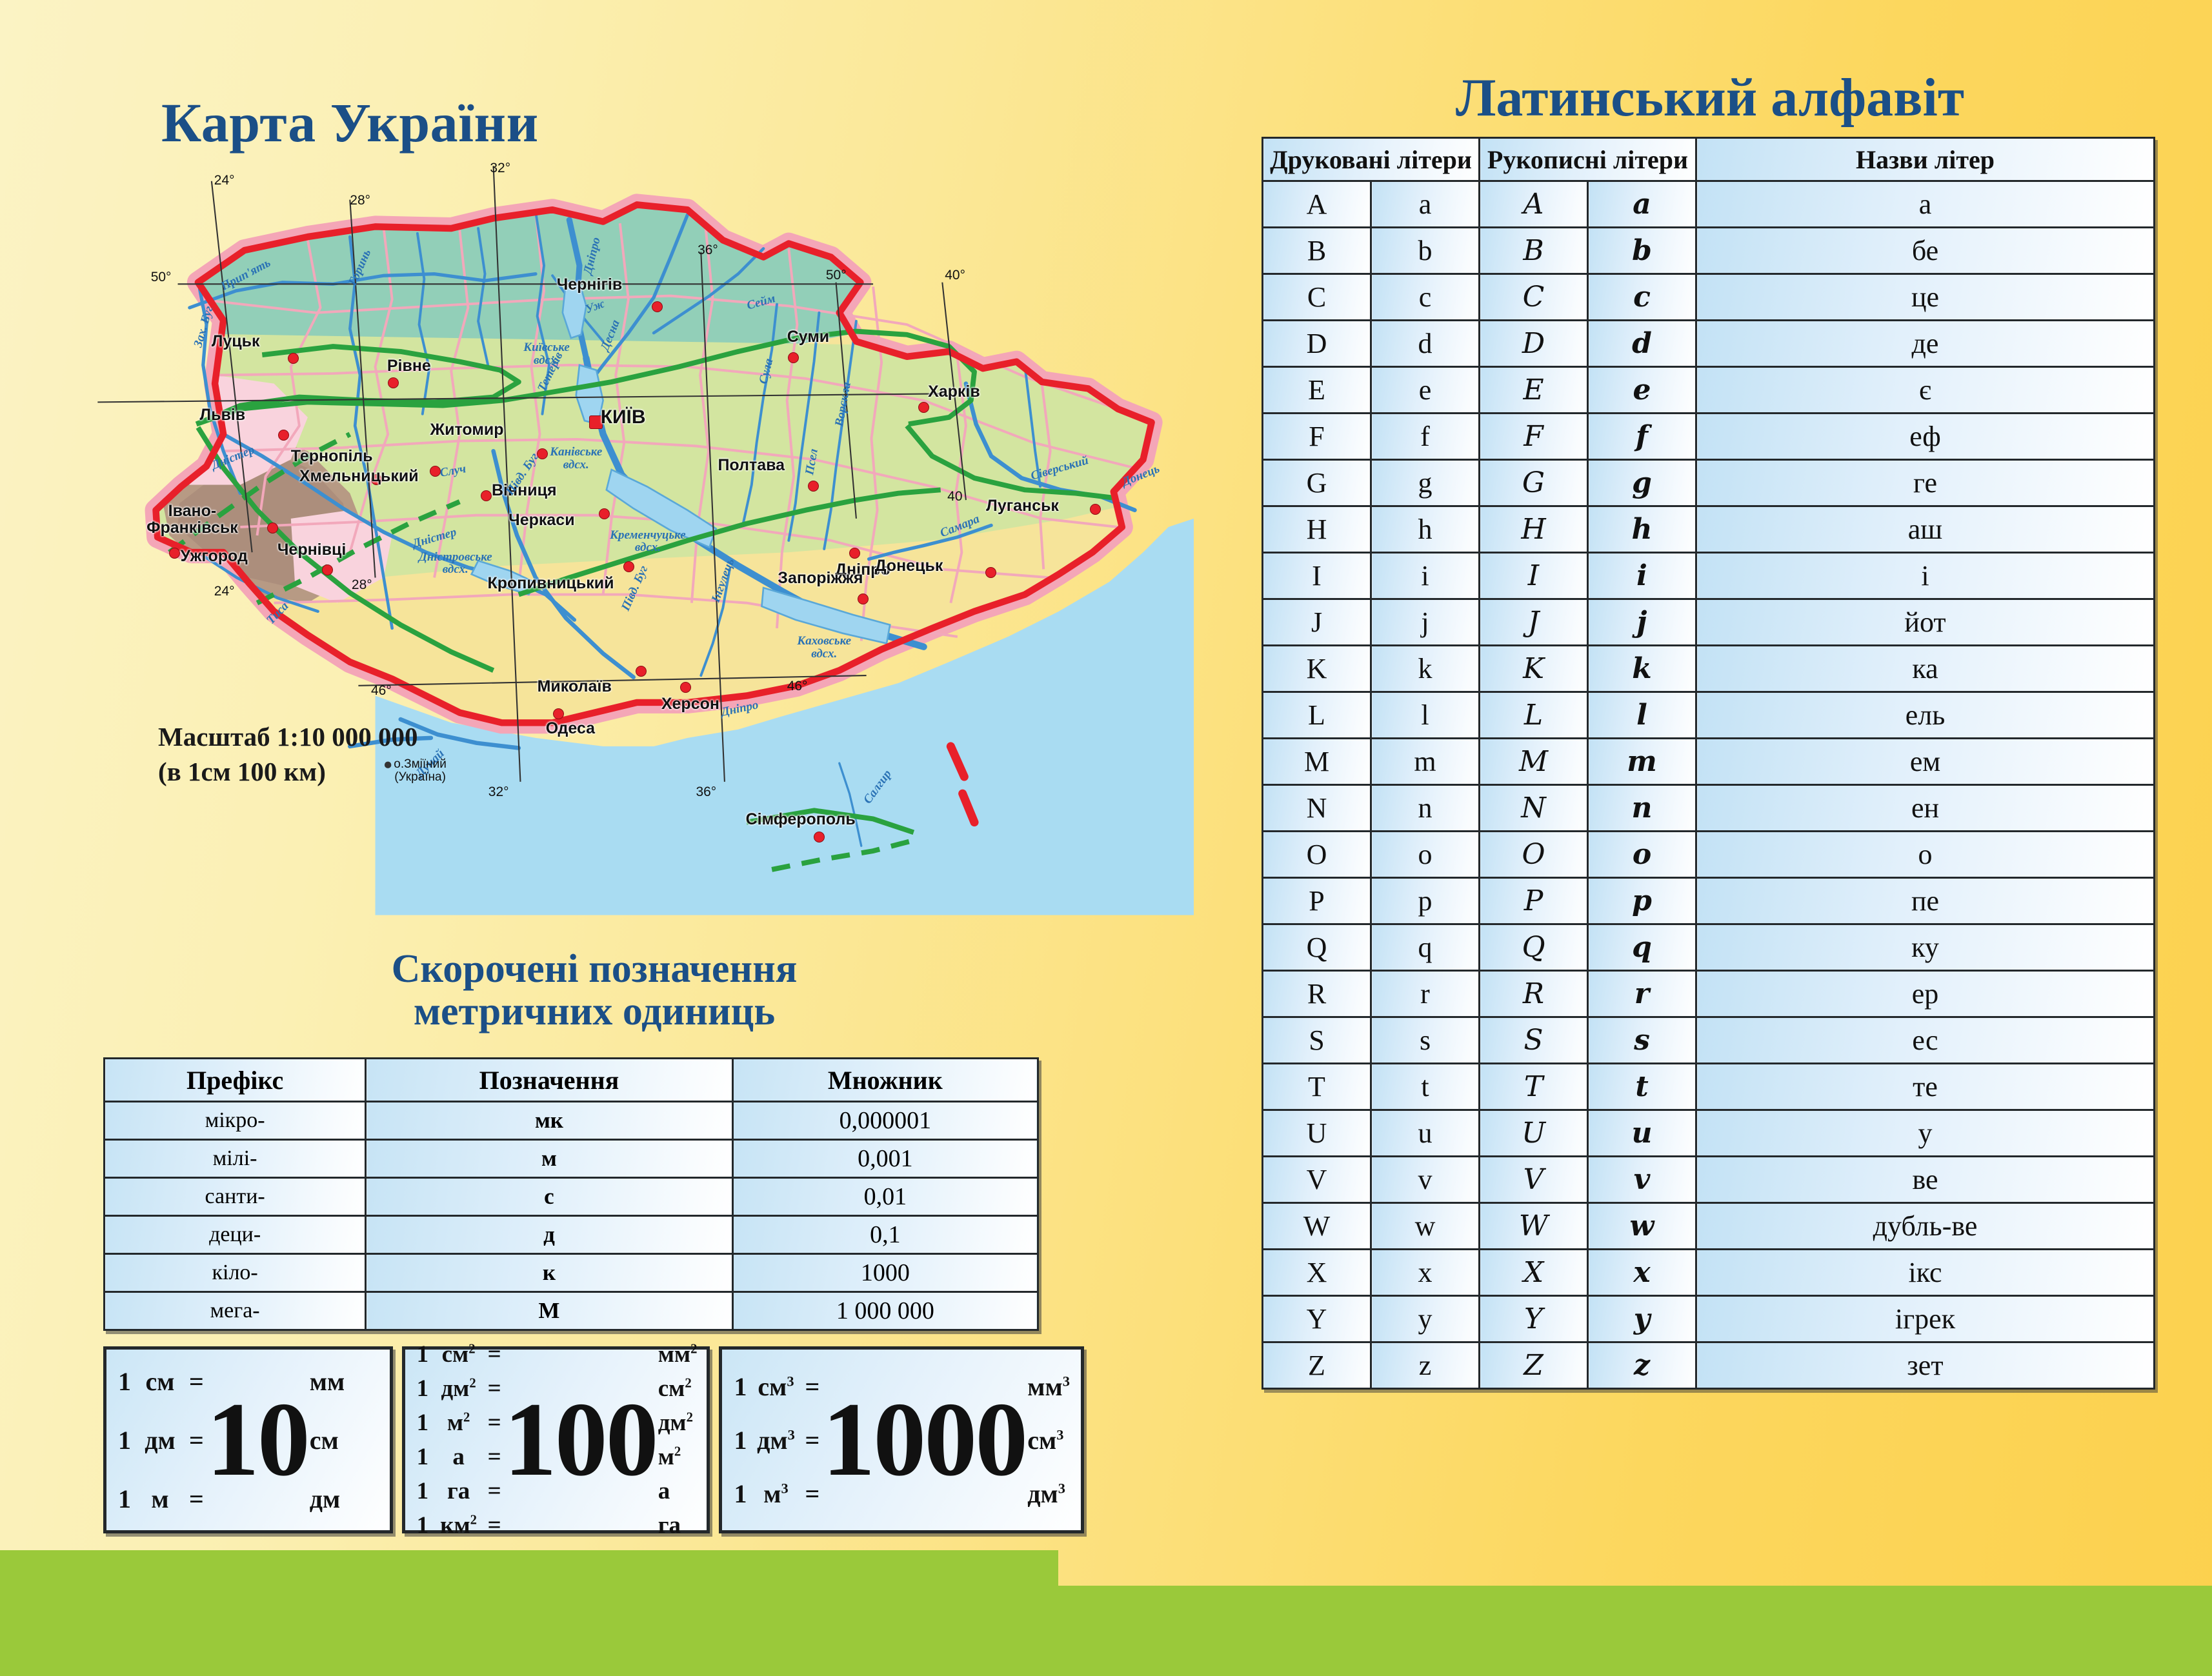 This screenshot has height=1676, width=2212. I want to click on alphabet-cell-lowercase: g, so click(1425, 483).